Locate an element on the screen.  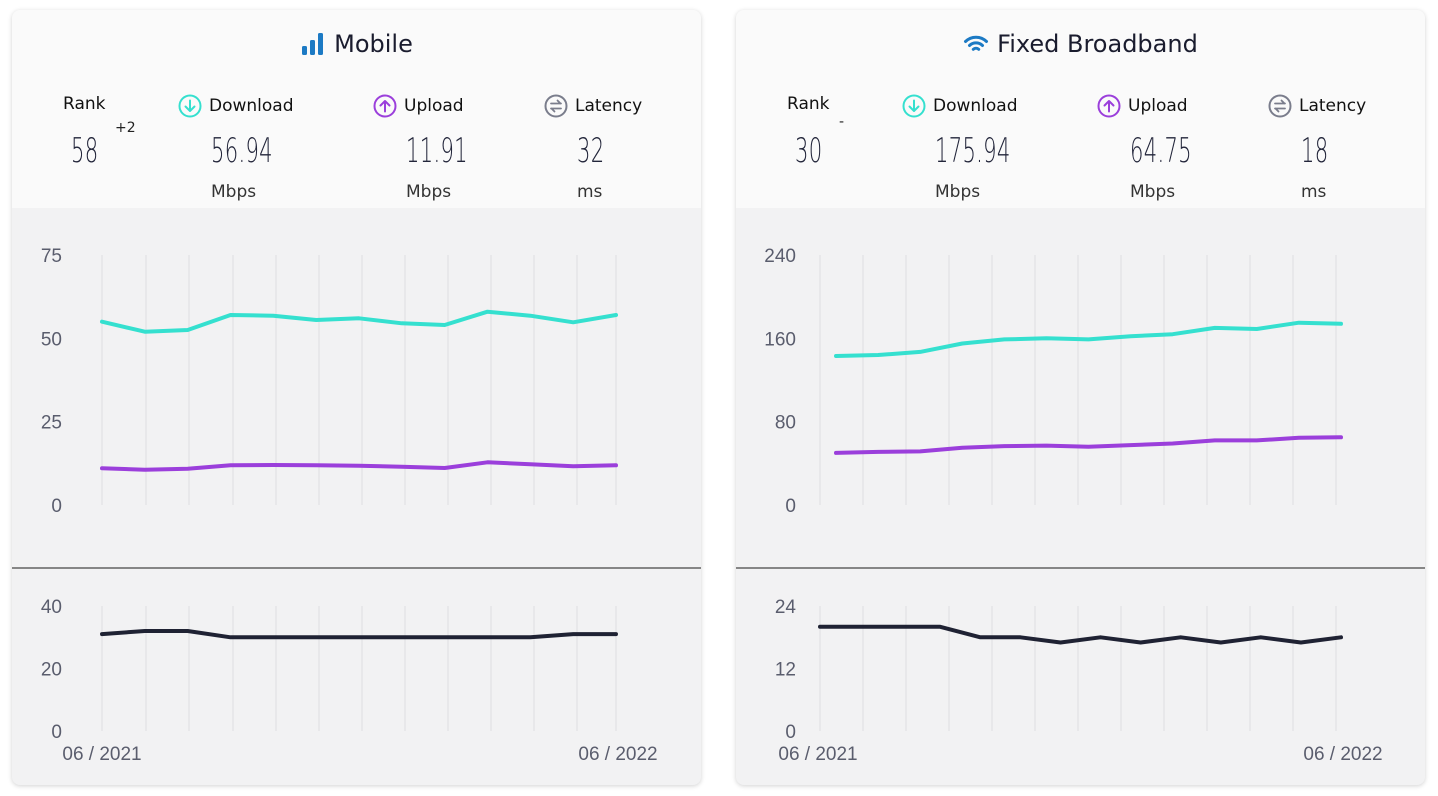
y-tick-label: 75 is located at coordinates (51, 256).